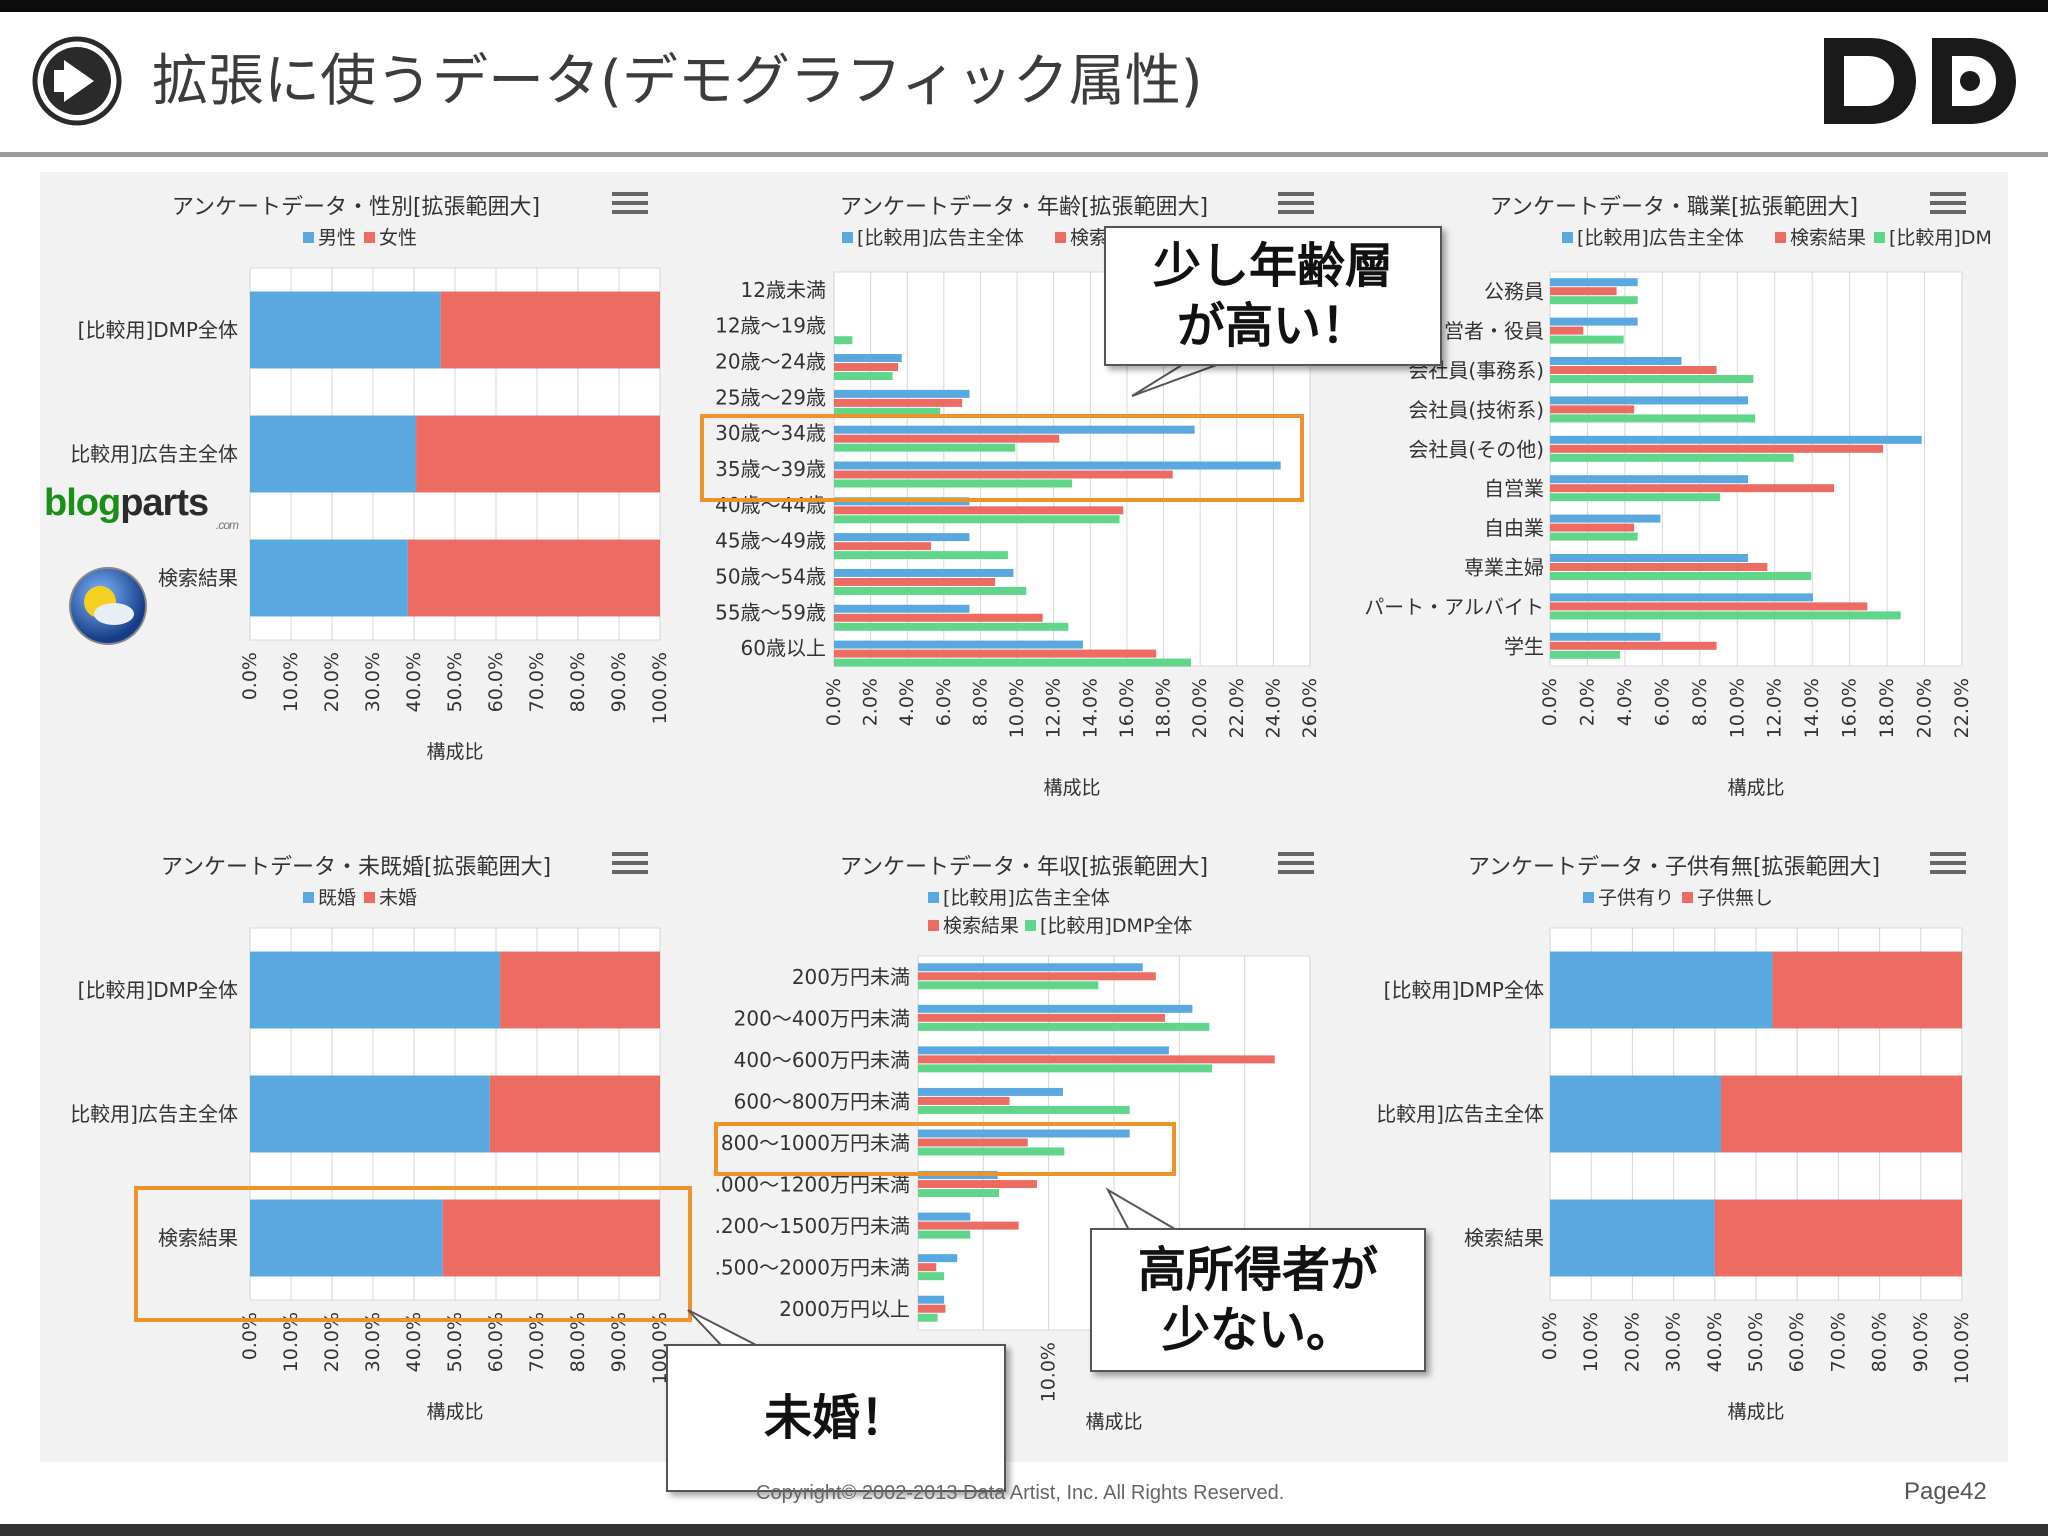  What do you see at coordinates (250, 1336) in the screenshot?
I see `marital-tick-label: 0.0%` at bounding box center [250, 1336].